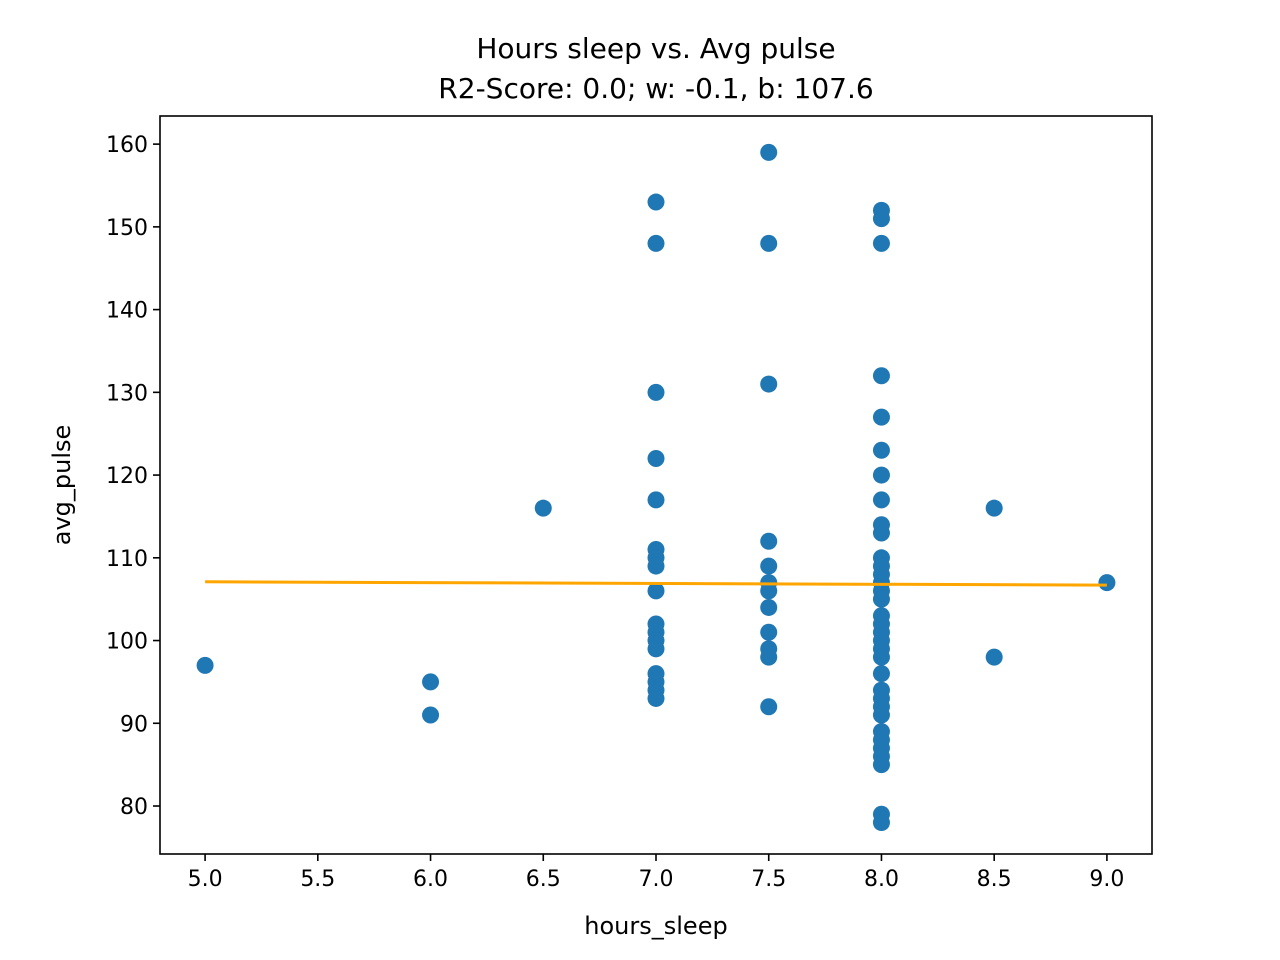 Image resolution: width=1280 pixels, height=960 pixels. I want to click on regression-line, so click(656, 583).